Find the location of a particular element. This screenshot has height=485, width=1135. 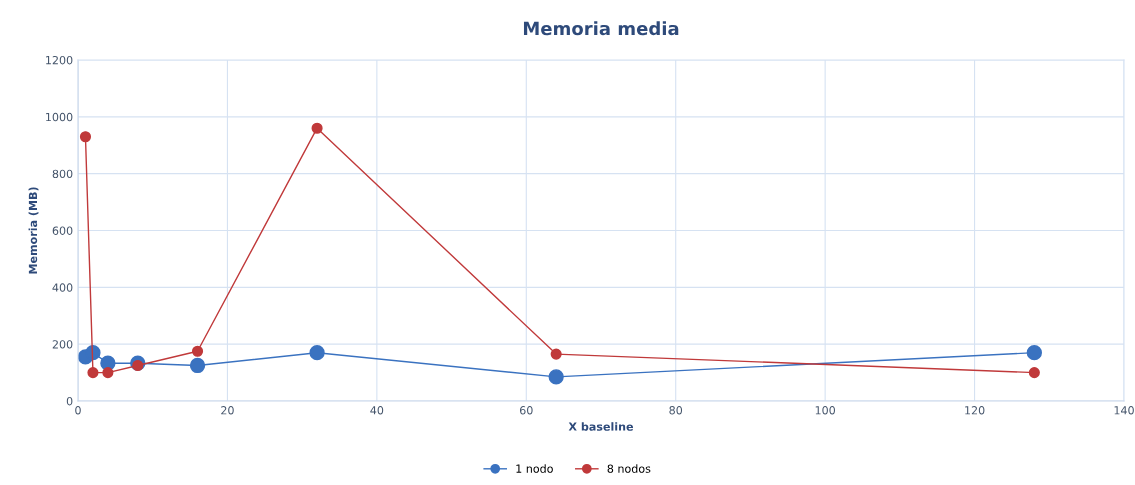

y-tick-label: 800 is located at coordinates (62, 174).